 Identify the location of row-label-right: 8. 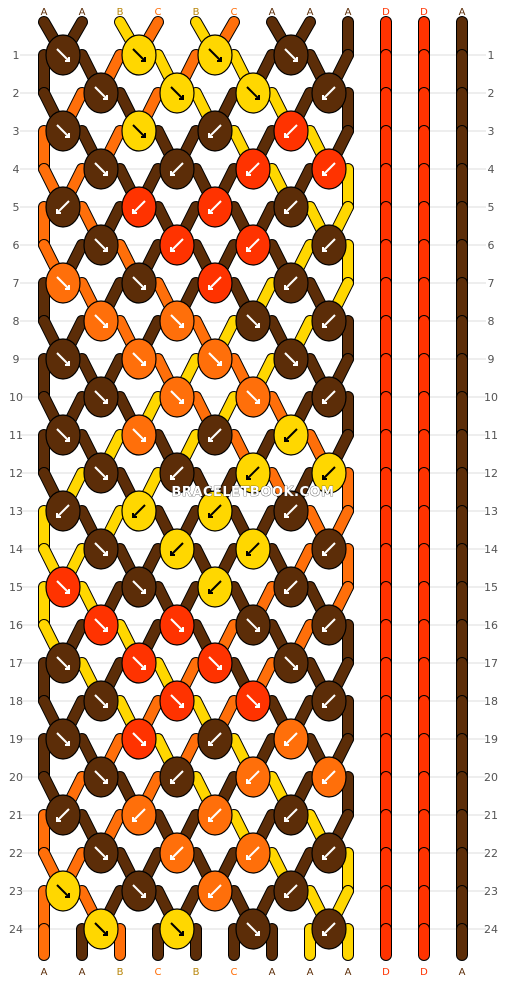
(491, 321).